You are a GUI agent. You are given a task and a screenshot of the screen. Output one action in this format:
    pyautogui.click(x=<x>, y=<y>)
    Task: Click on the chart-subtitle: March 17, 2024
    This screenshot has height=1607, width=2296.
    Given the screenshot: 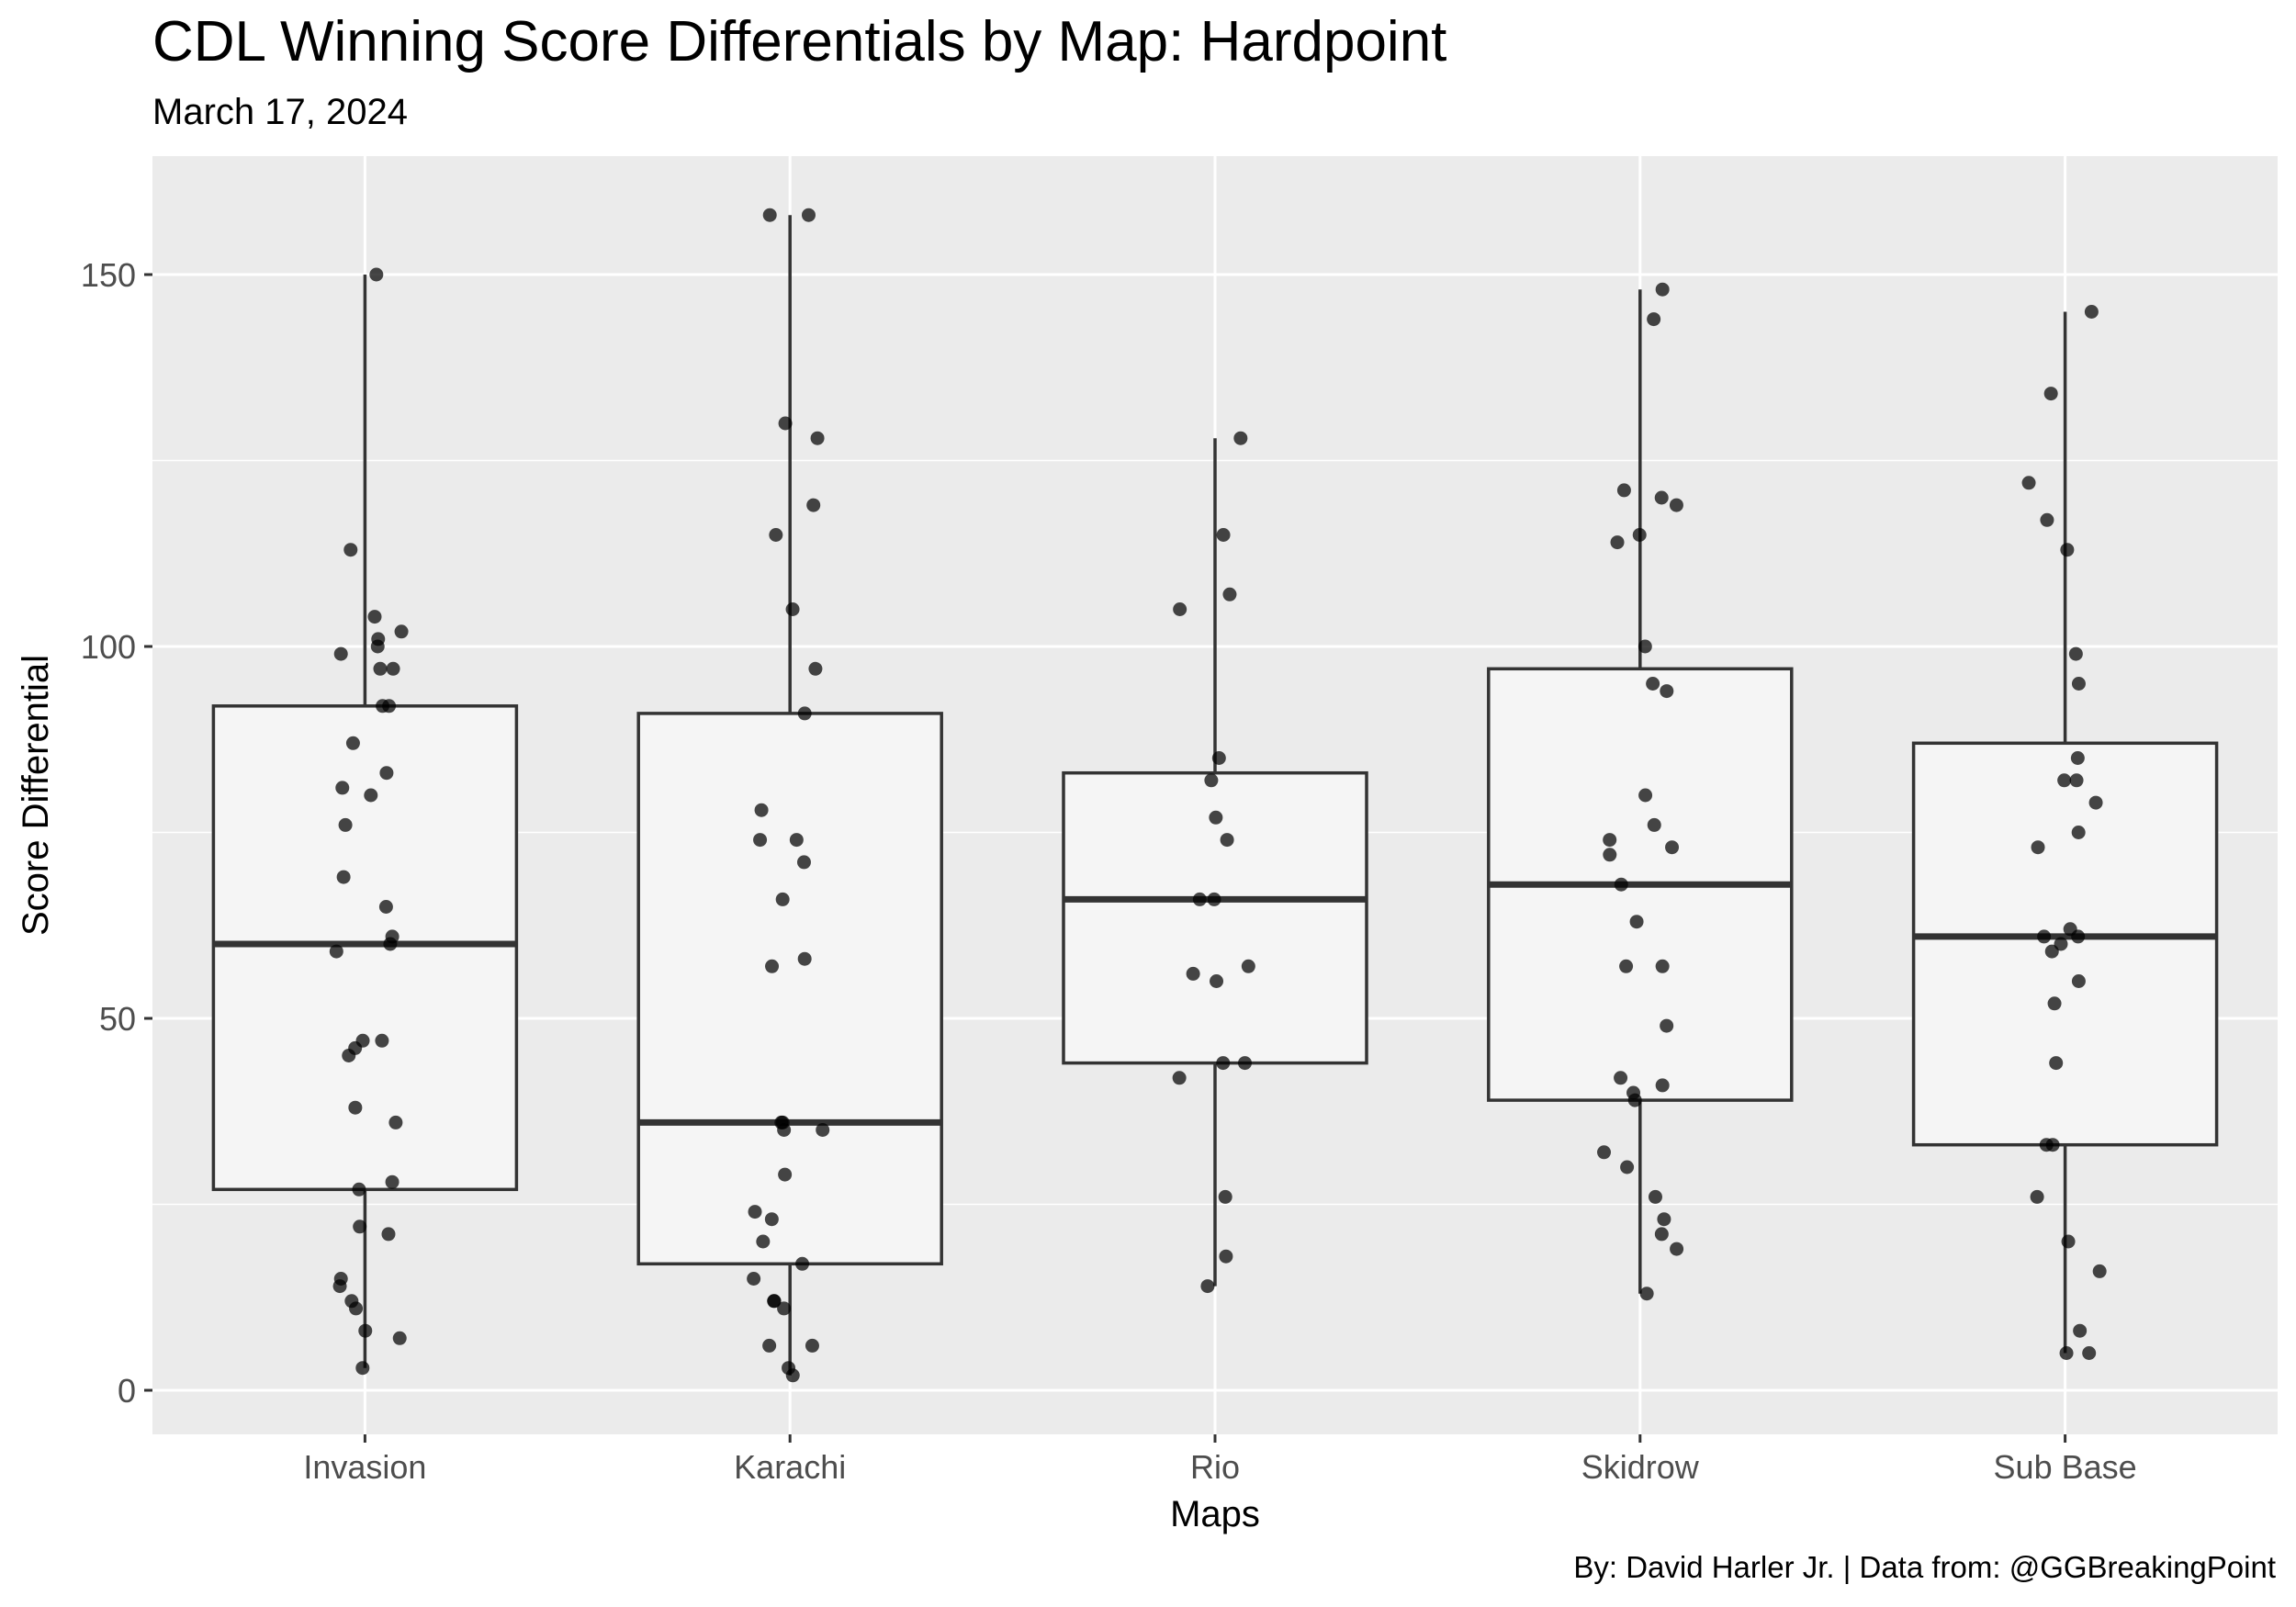 What is the action you would take?
    pyautogui.click(x=280, y=112)
    